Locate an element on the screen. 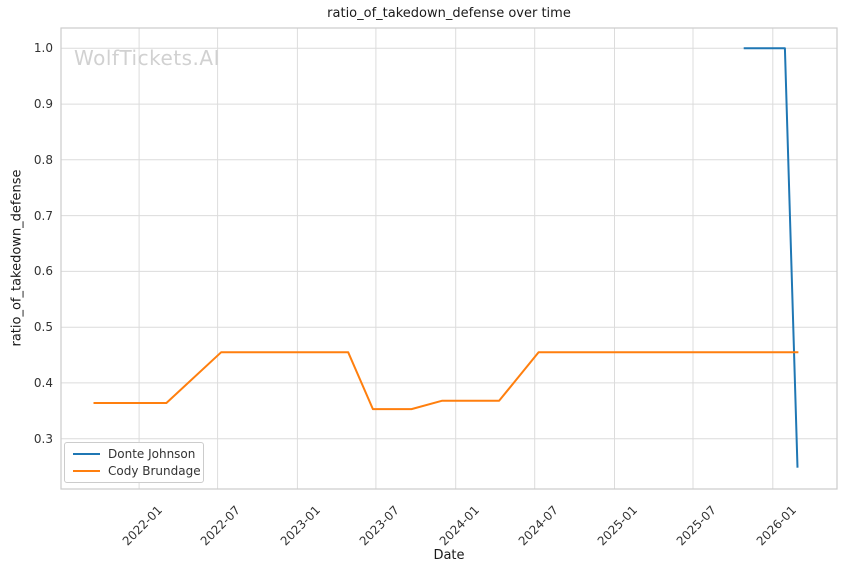  chart-title: ratio_of_takedown_defense over time is located at coordinates (449, 13).